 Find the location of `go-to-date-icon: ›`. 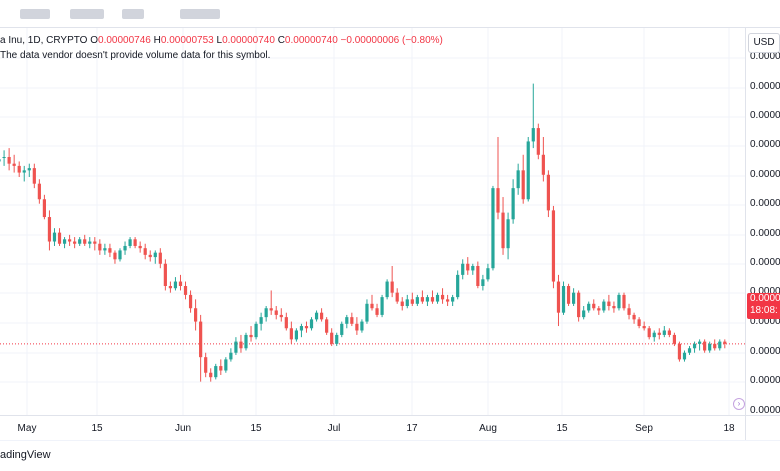

go-to-date-icon: › is located at coordinates (739, 404).